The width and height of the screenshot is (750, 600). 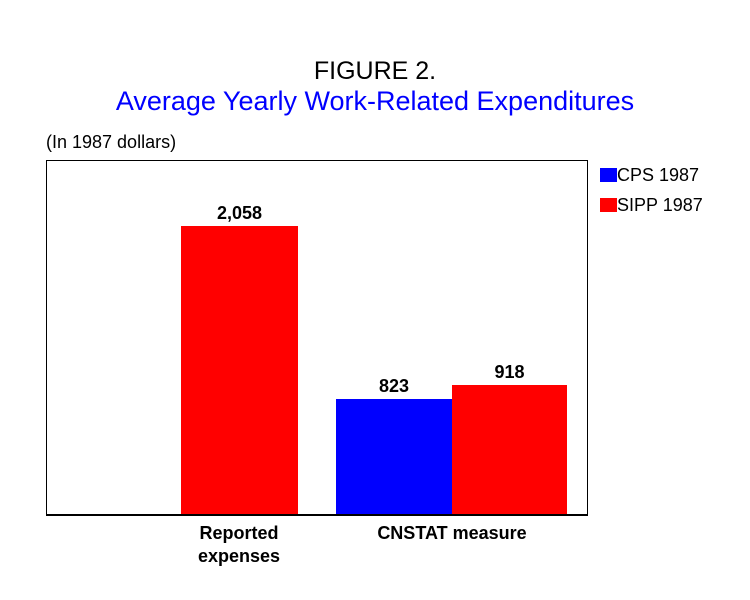 I want to click on category-label-cnstat-measure: CNSTAT measure, so click(x=452, y=533).